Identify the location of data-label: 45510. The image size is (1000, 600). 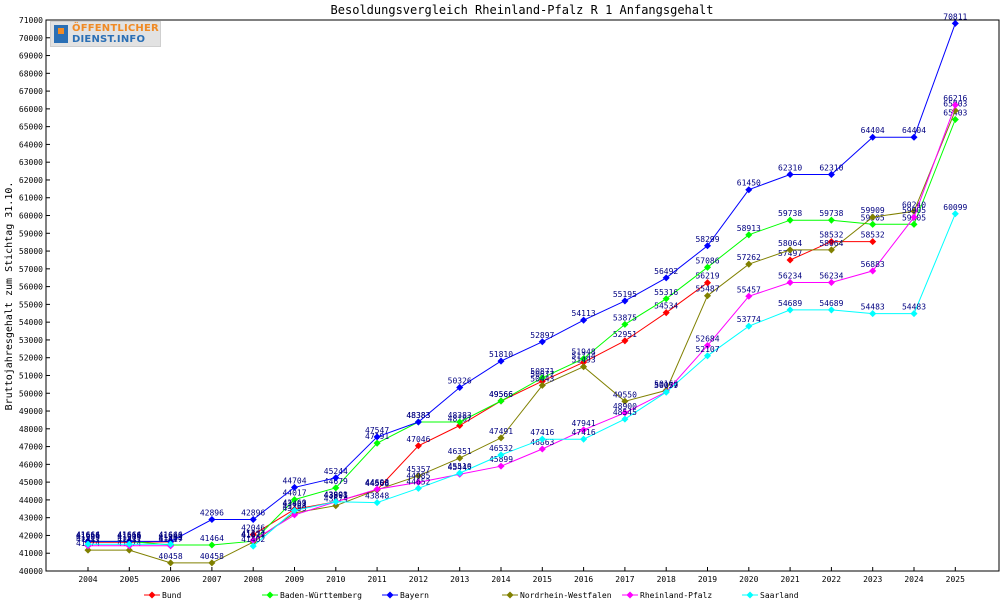
(460, 466).